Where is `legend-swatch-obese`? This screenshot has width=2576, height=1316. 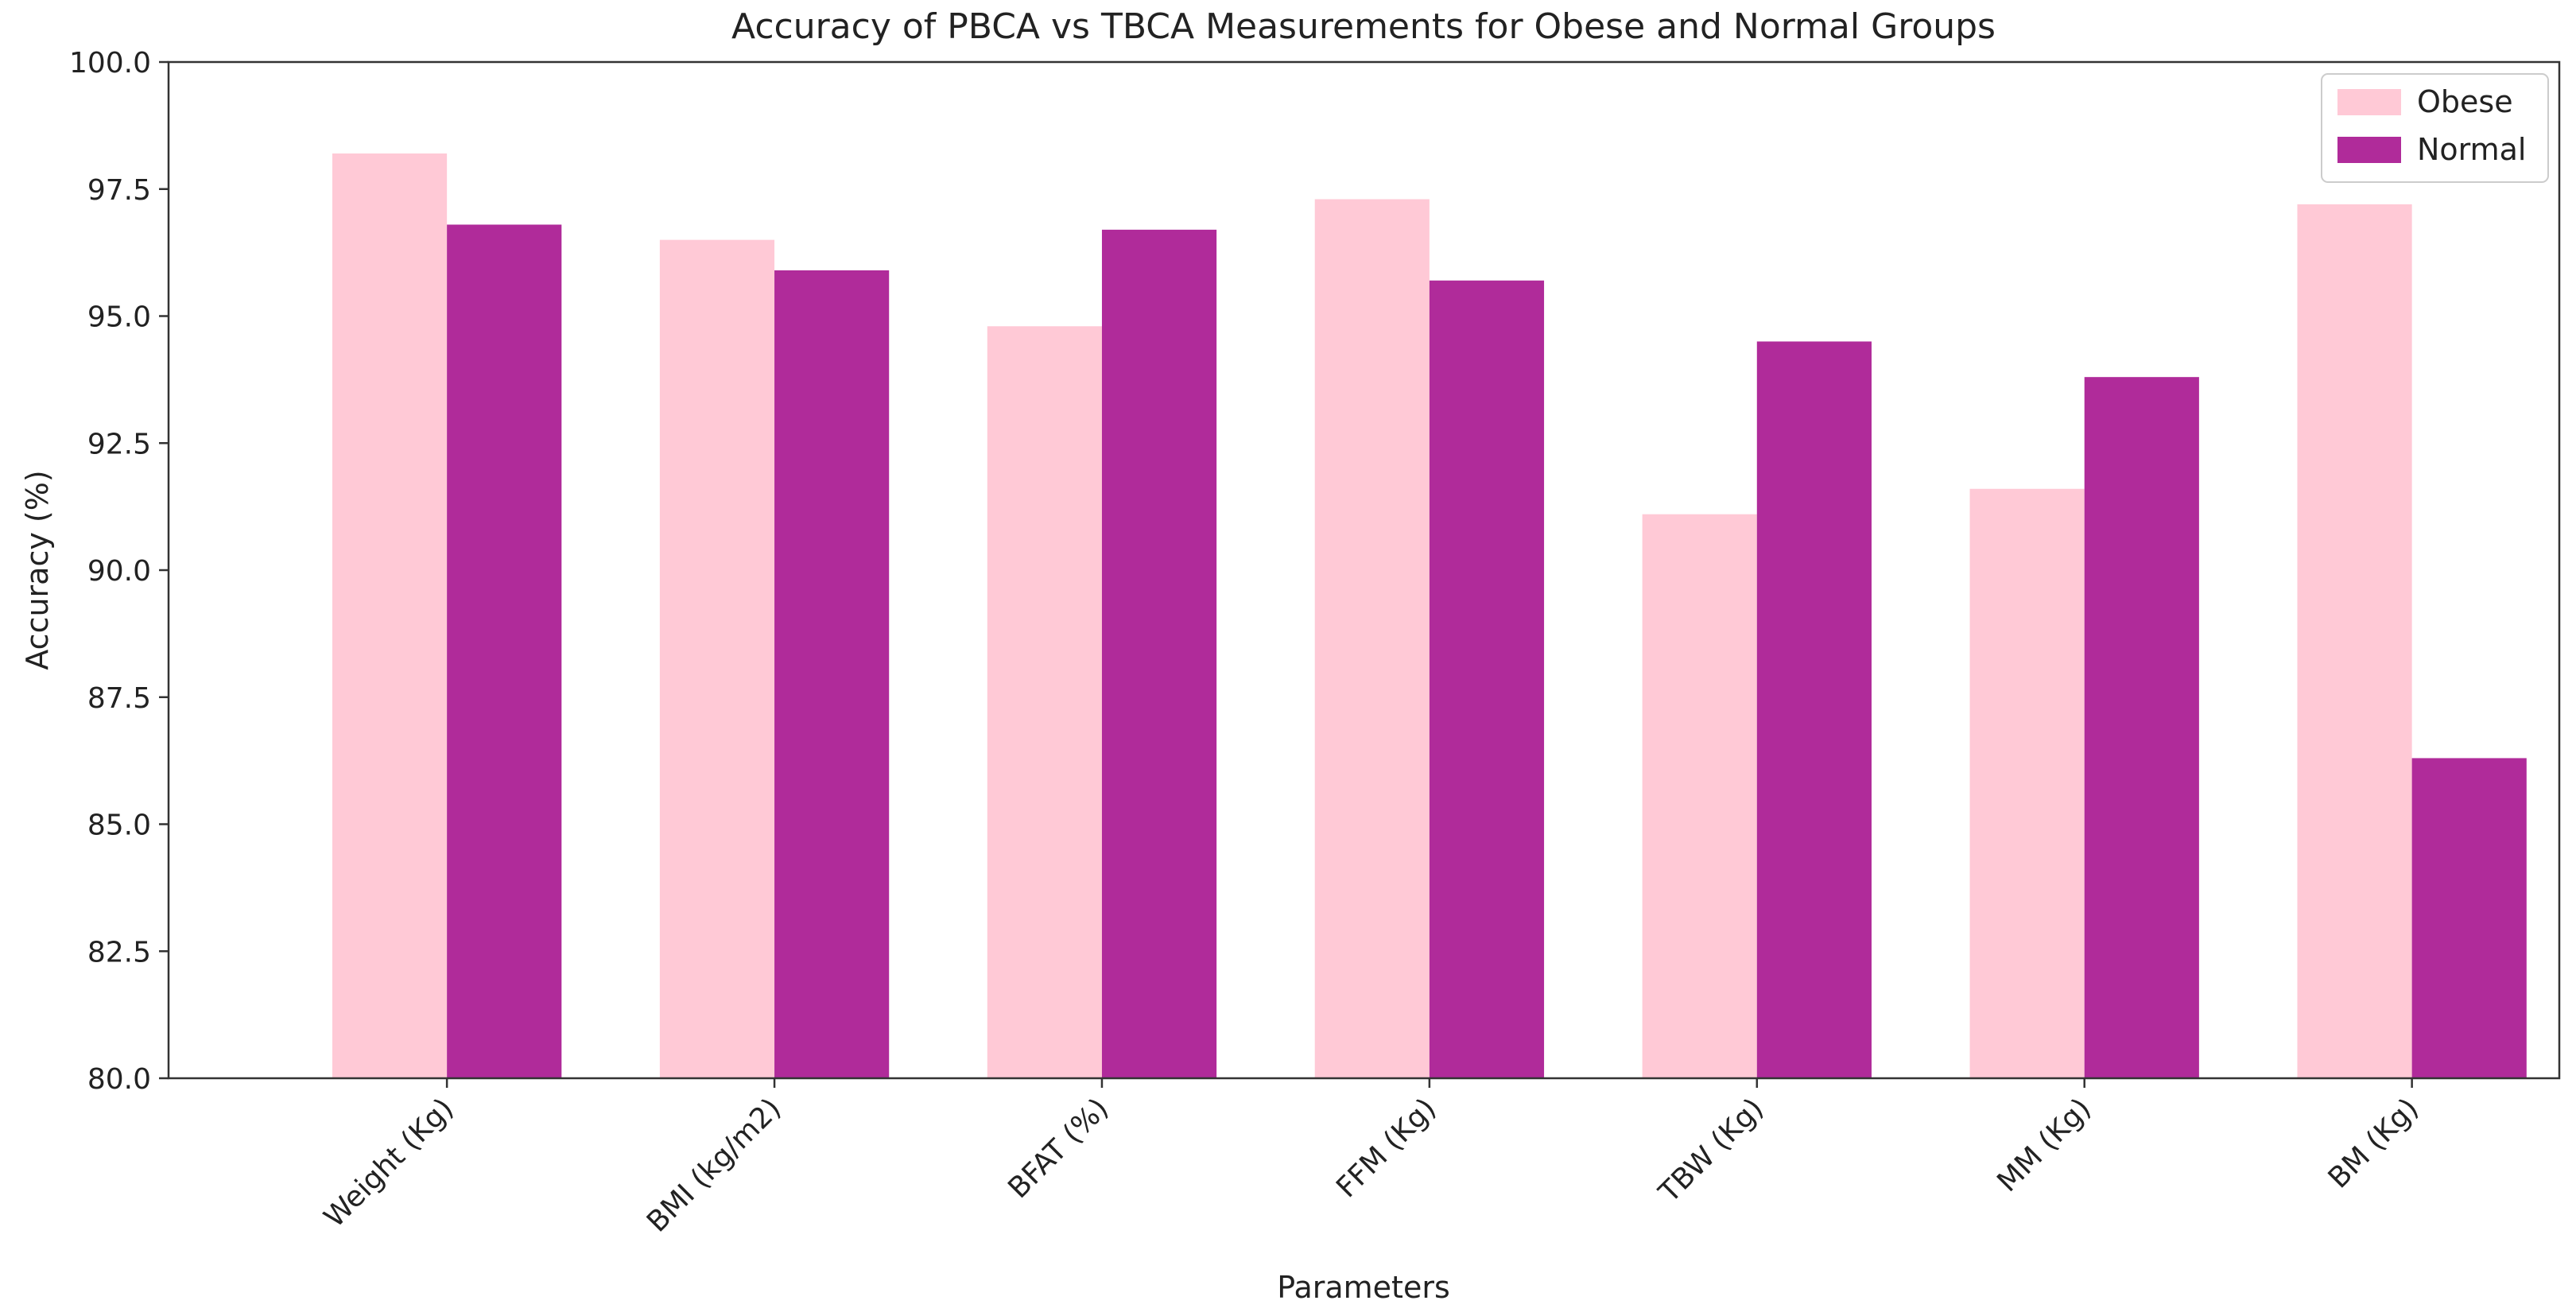 legend-swatch-obese is located at coordinates (2369, 102).